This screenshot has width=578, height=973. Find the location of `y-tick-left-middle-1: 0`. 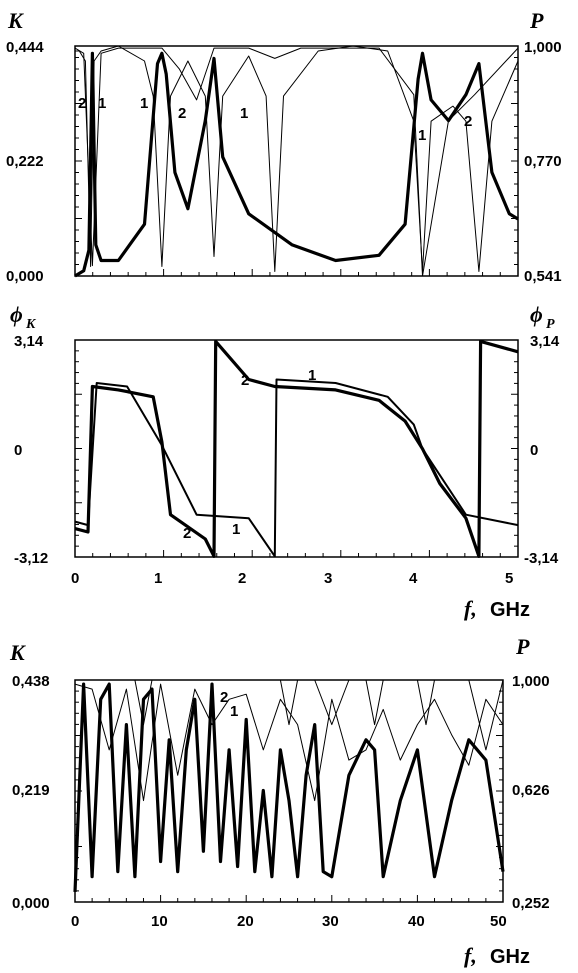

y-tick-left-middle-1: 0 is located at coordinates (18, 450).